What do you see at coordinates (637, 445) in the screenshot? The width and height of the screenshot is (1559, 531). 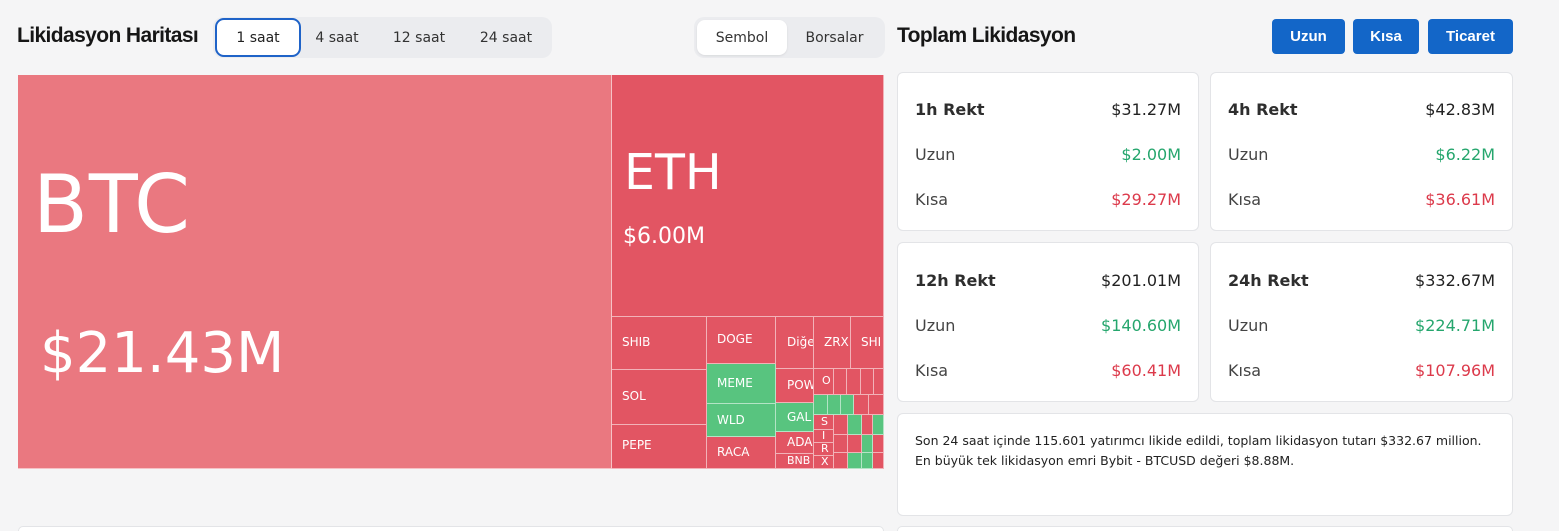 I see `tile-pepe-label: PEPE` at bounding box center [637, 445].